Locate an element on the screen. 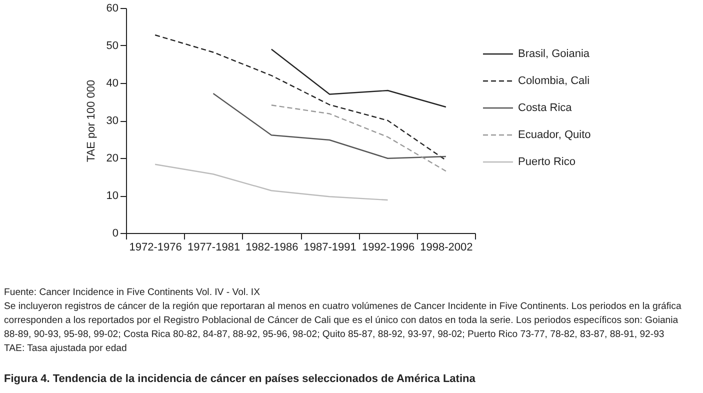 The image size is (703, 393). y-tick-label: 50 is located at coordinates (112, 46).